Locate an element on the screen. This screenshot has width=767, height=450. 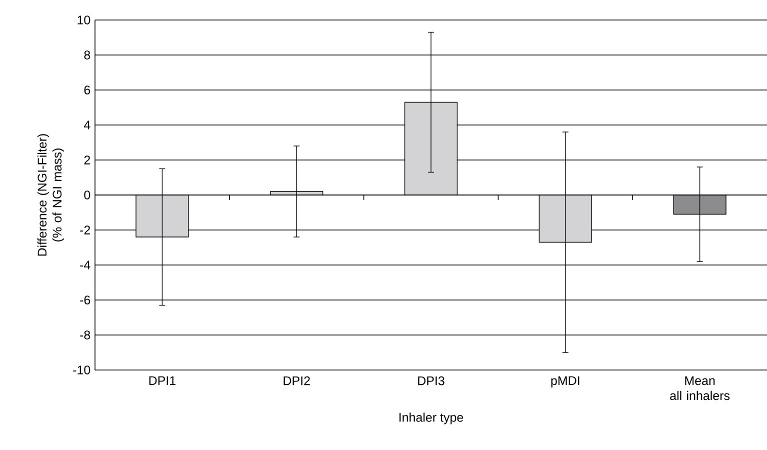
y-tick-label: 8 is located at coordinates (87, 55).